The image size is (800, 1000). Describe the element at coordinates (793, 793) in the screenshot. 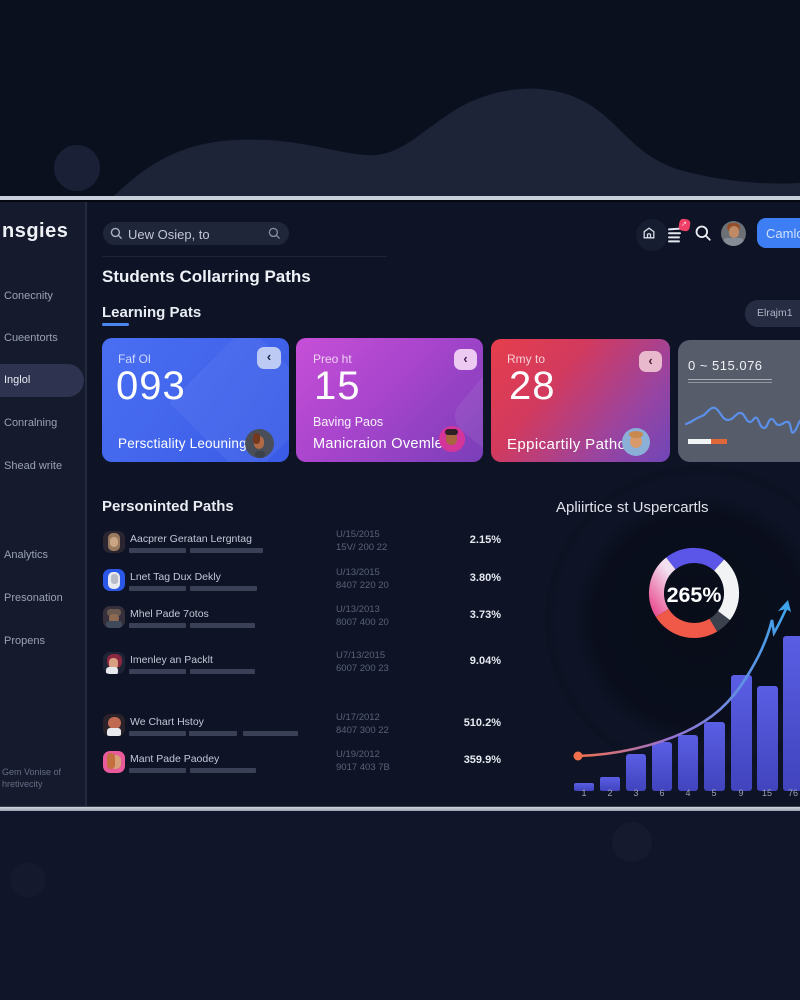

I see `svg-text: 76` at that location.